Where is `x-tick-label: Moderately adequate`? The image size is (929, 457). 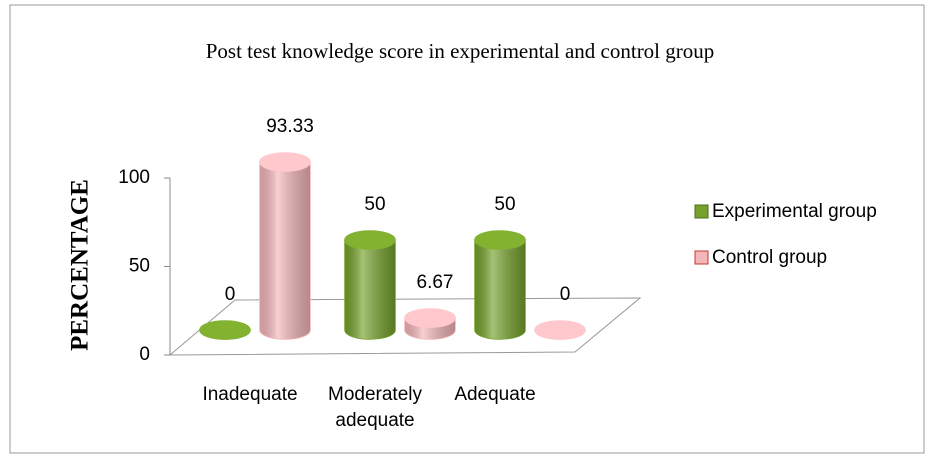 x-tick-label: Moderately adequate is located at coordinates (375, 407).